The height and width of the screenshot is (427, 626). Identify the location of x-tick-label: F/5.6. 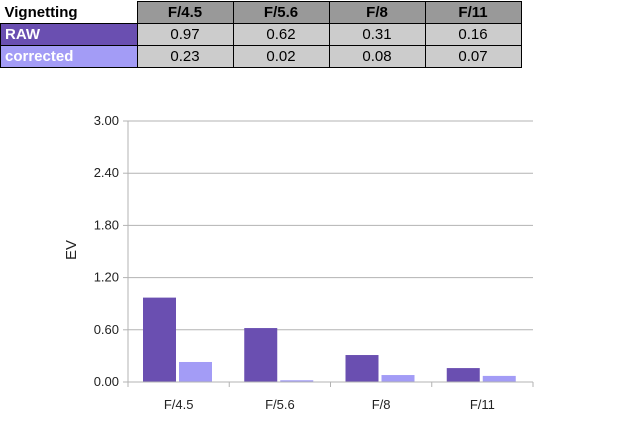
(280, 404).